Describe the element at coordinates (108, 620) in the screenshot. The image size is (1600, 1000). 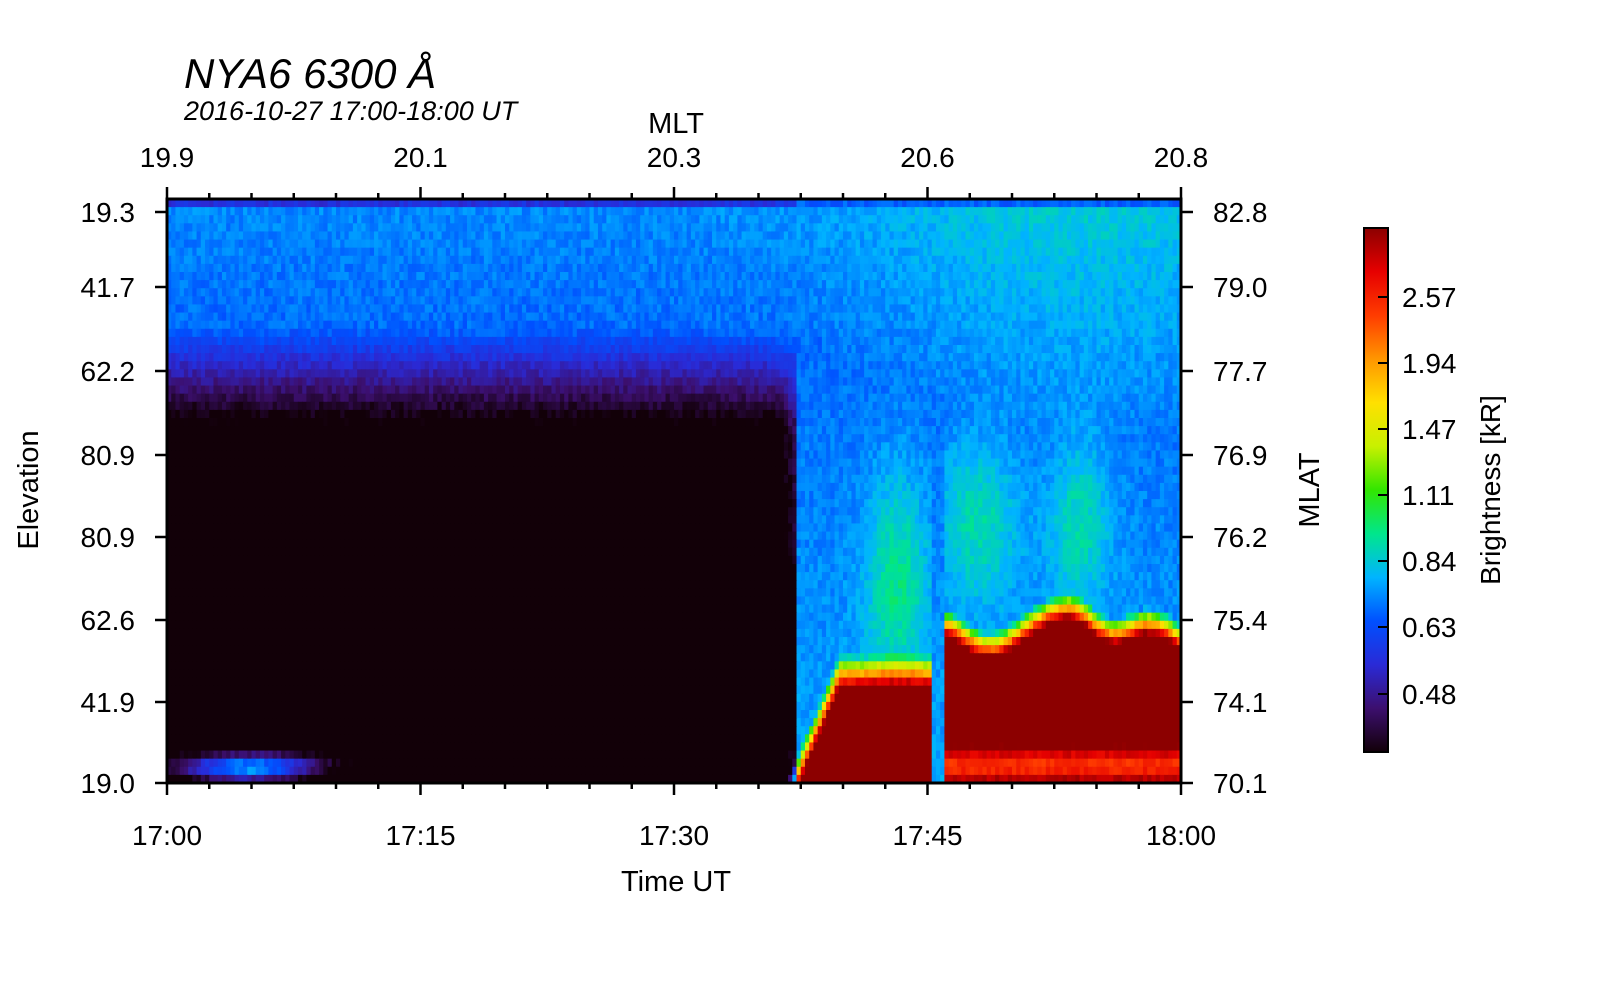
I see `y-tick-label: 62.6` at that location.